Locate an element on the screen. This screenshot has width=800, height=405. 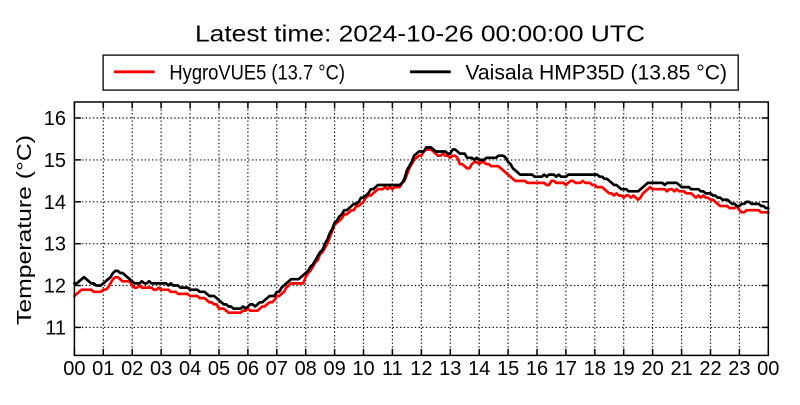
svg-text: 17 is located at coordinates (566, 369).